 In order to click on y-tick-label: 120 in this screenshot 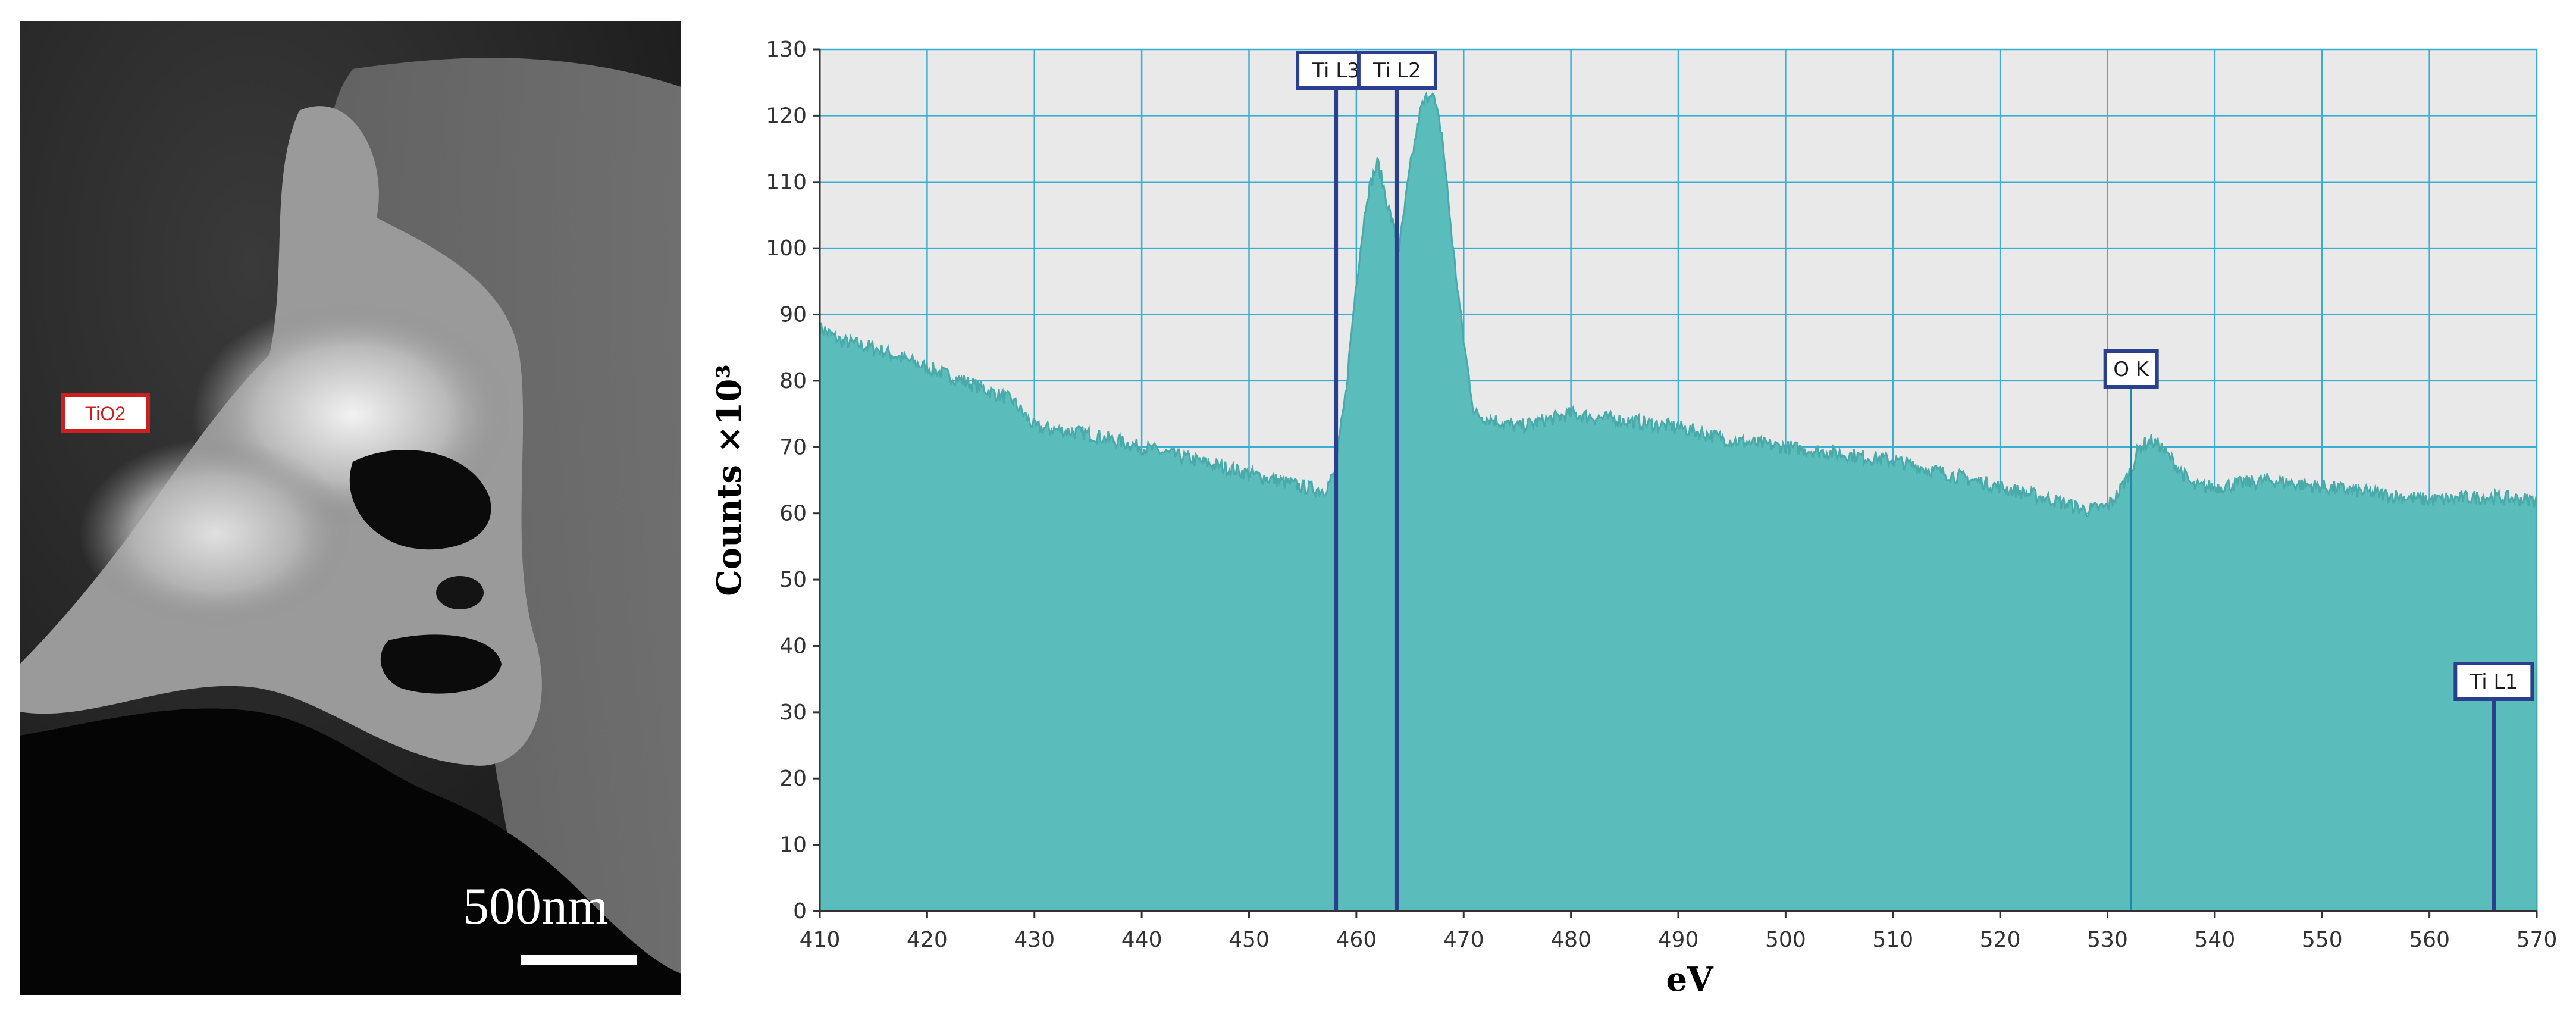, I will do `click(786, 116)`.